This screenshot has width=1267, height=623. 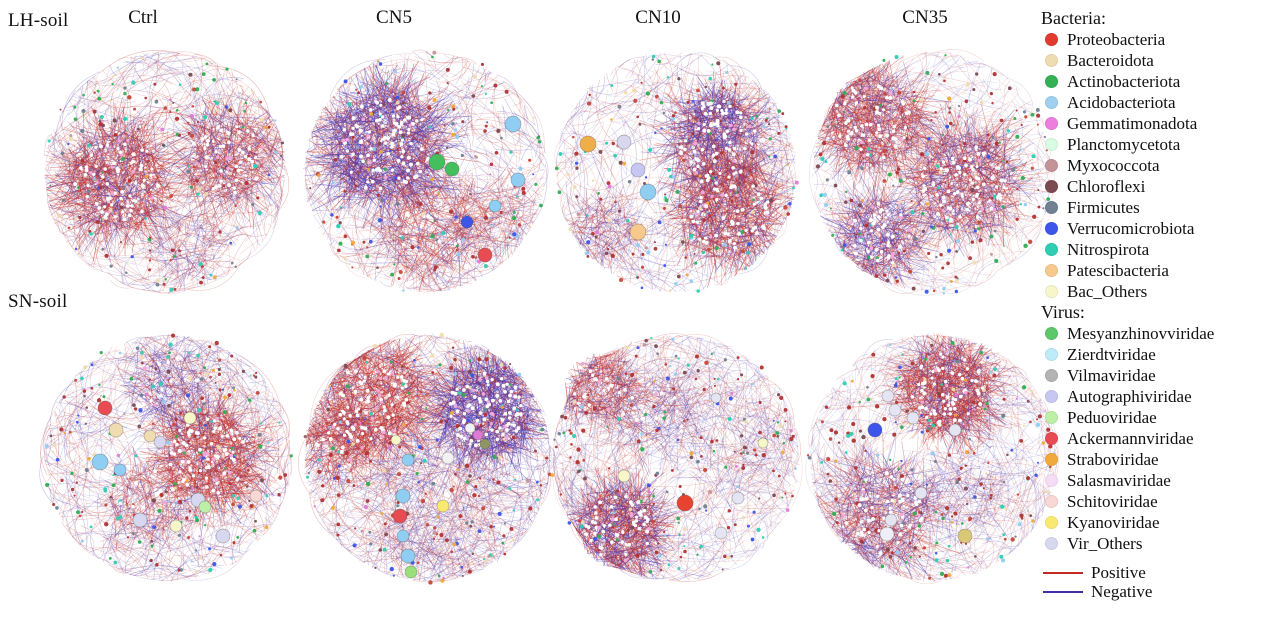 I want to click on network-panel-lh-cn10, so click(x=676, y=172).